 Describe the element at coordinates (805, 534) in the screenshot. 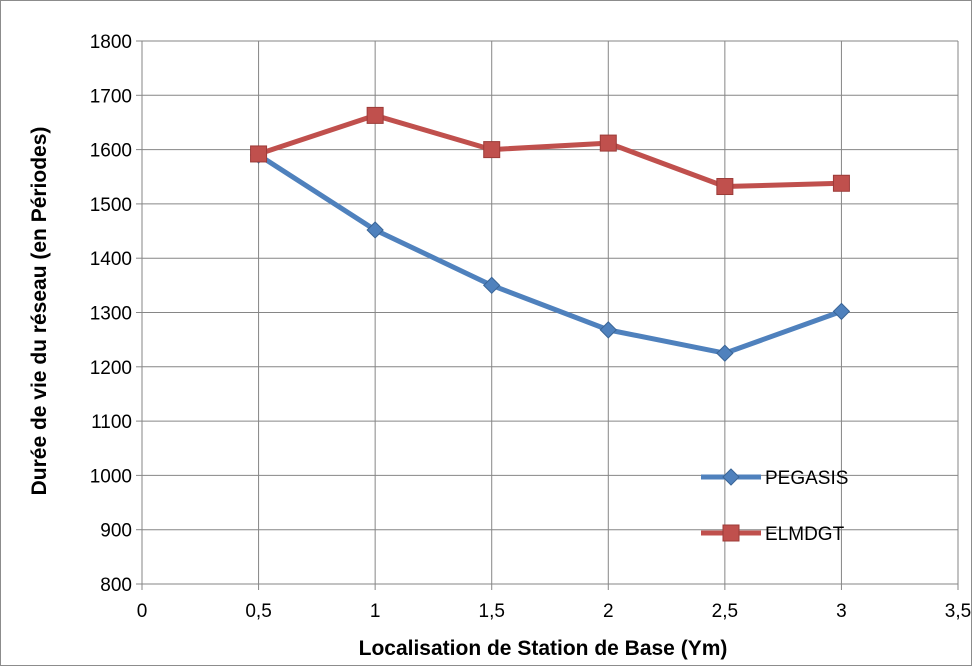

I see `legend-label-elmdgt: ELMDGT` at that location.